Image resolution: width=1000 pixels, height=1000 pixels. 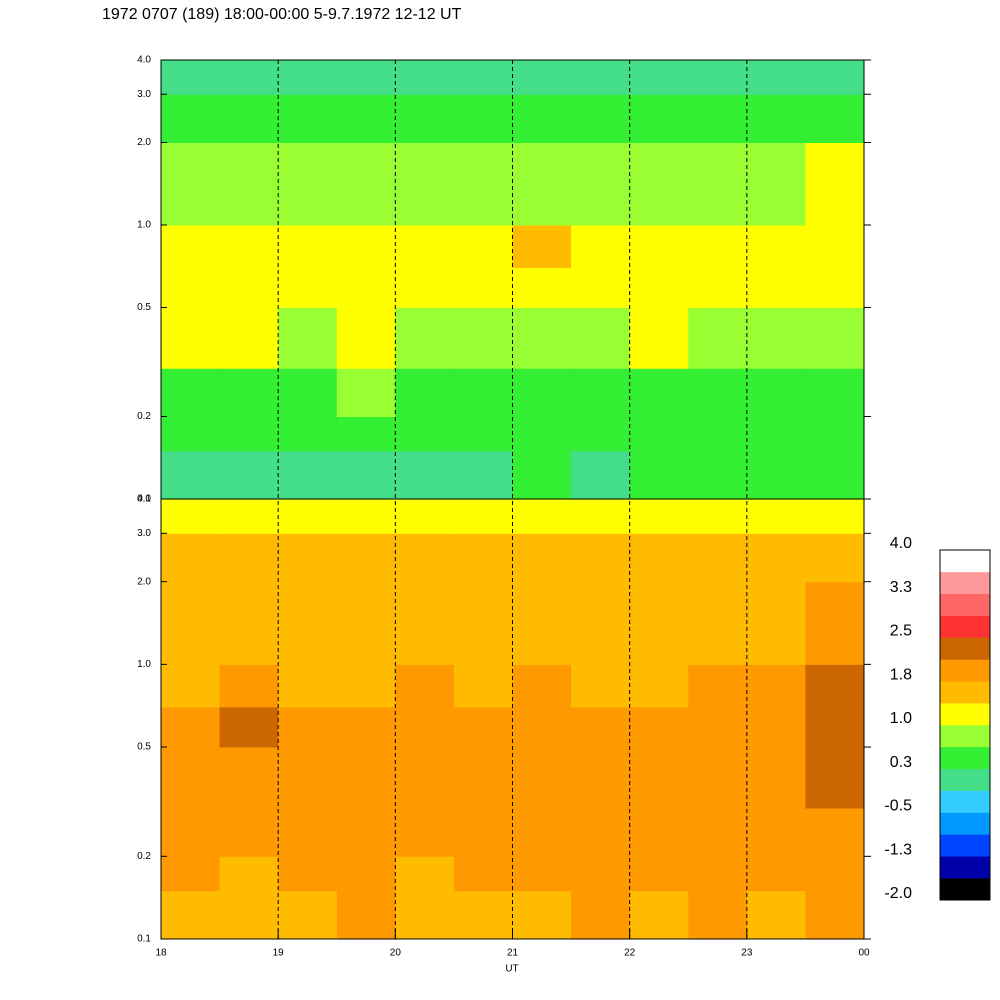 I want to click on colorbar-tick-label: 4.0, so click(x=901, y=543).